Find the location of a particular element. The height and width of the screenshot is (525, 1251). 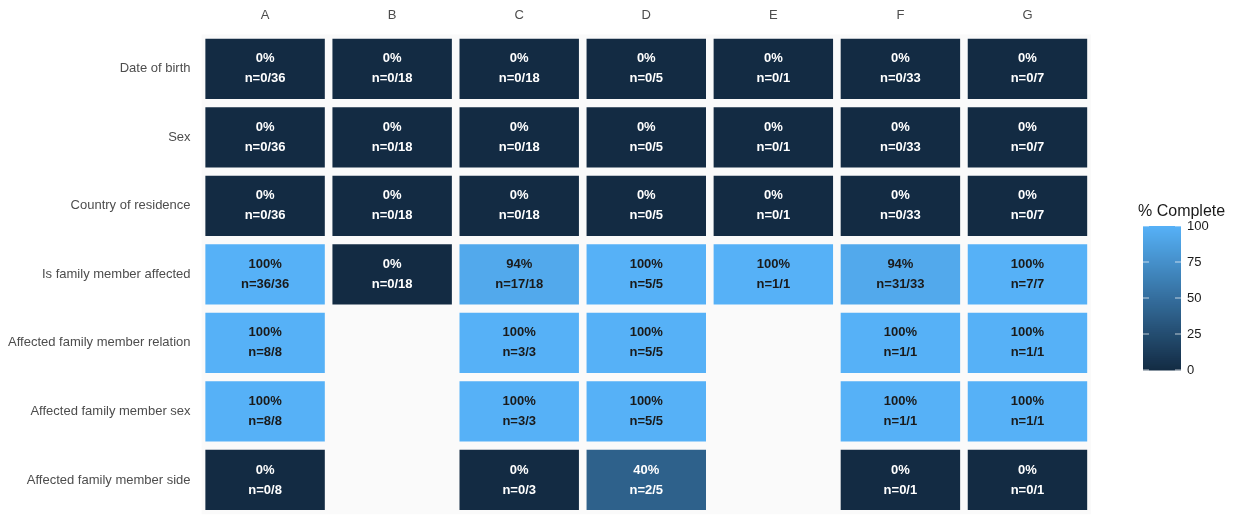

data-label: 0% n=0/3 is located at coordinates (519, 479).